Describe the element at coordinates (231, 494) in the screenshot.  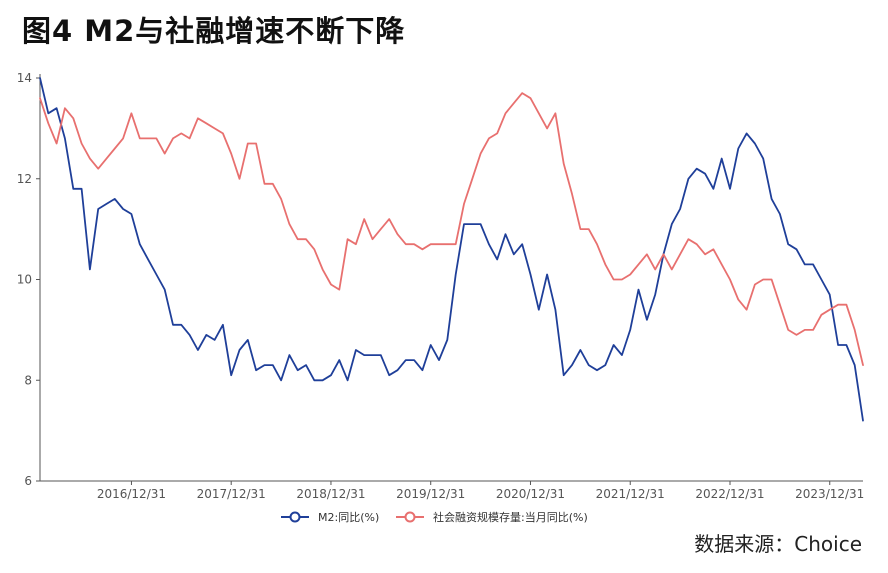
I see `x-tick-label: 2017/12/31` at that location.